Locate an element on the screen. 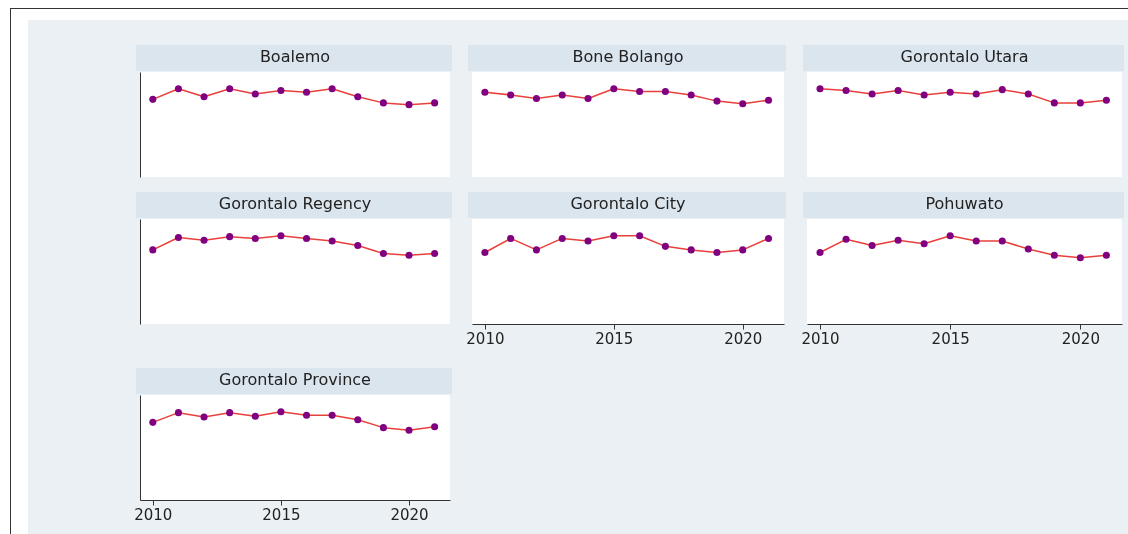  chart-title: Bone Bolango is located at coordinates (628, 56).